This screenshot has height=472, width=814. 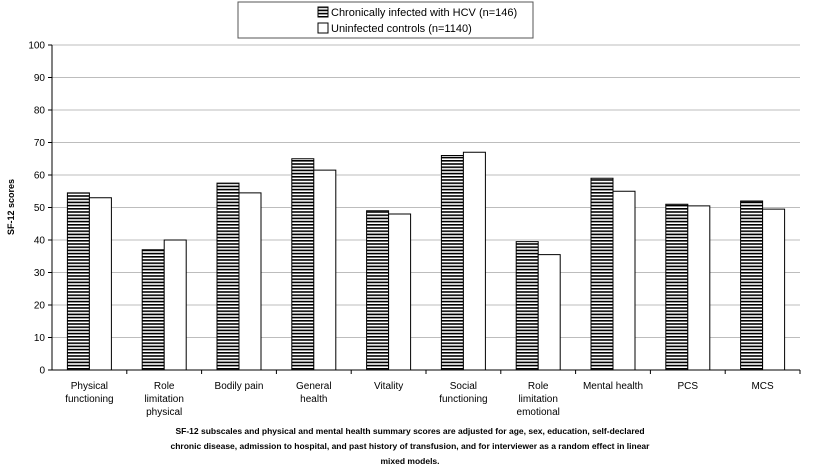 What do you see at coordinates (388, 386) in the screenshot?
I see `category-label: Vitality` at bounding box center [388, 386].